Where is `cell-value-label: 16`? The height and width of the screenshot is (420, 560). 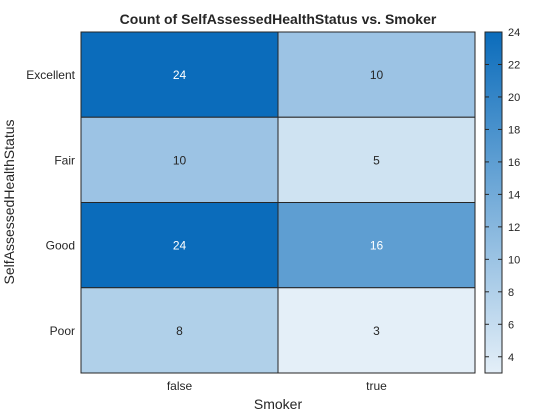 cell-value-label: 16 is located at coordinates (377, 246).